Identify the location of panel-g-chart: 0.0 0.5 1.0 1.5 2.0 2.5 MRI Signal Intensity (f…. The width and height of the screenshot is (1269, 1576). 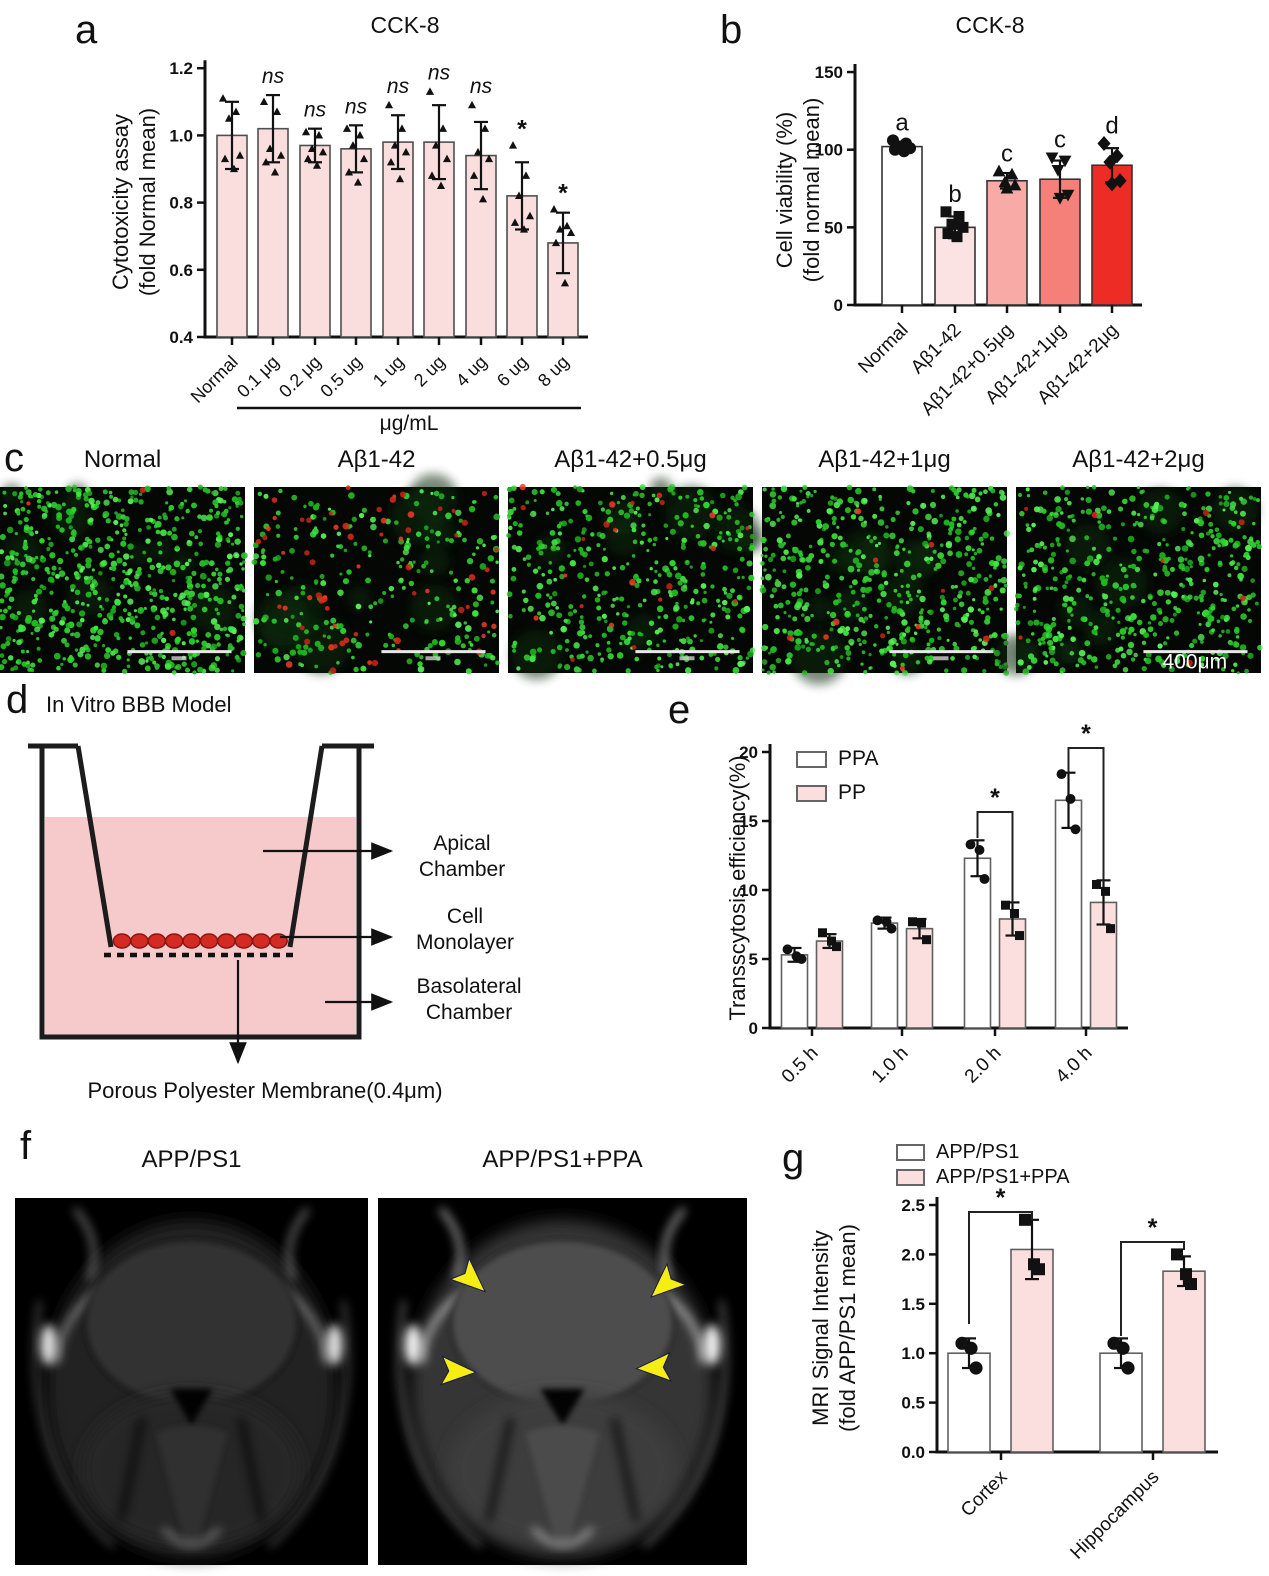
(1013, 1374).